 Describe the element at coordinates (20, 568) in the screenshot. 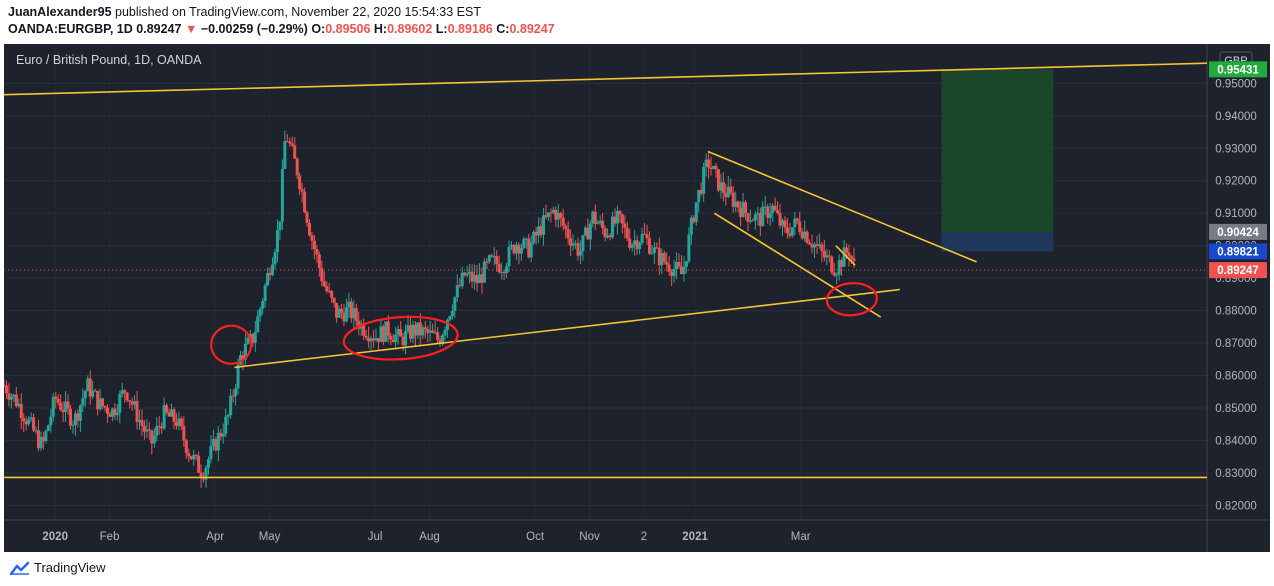

I see `tradingview-logo-icon` at that location.